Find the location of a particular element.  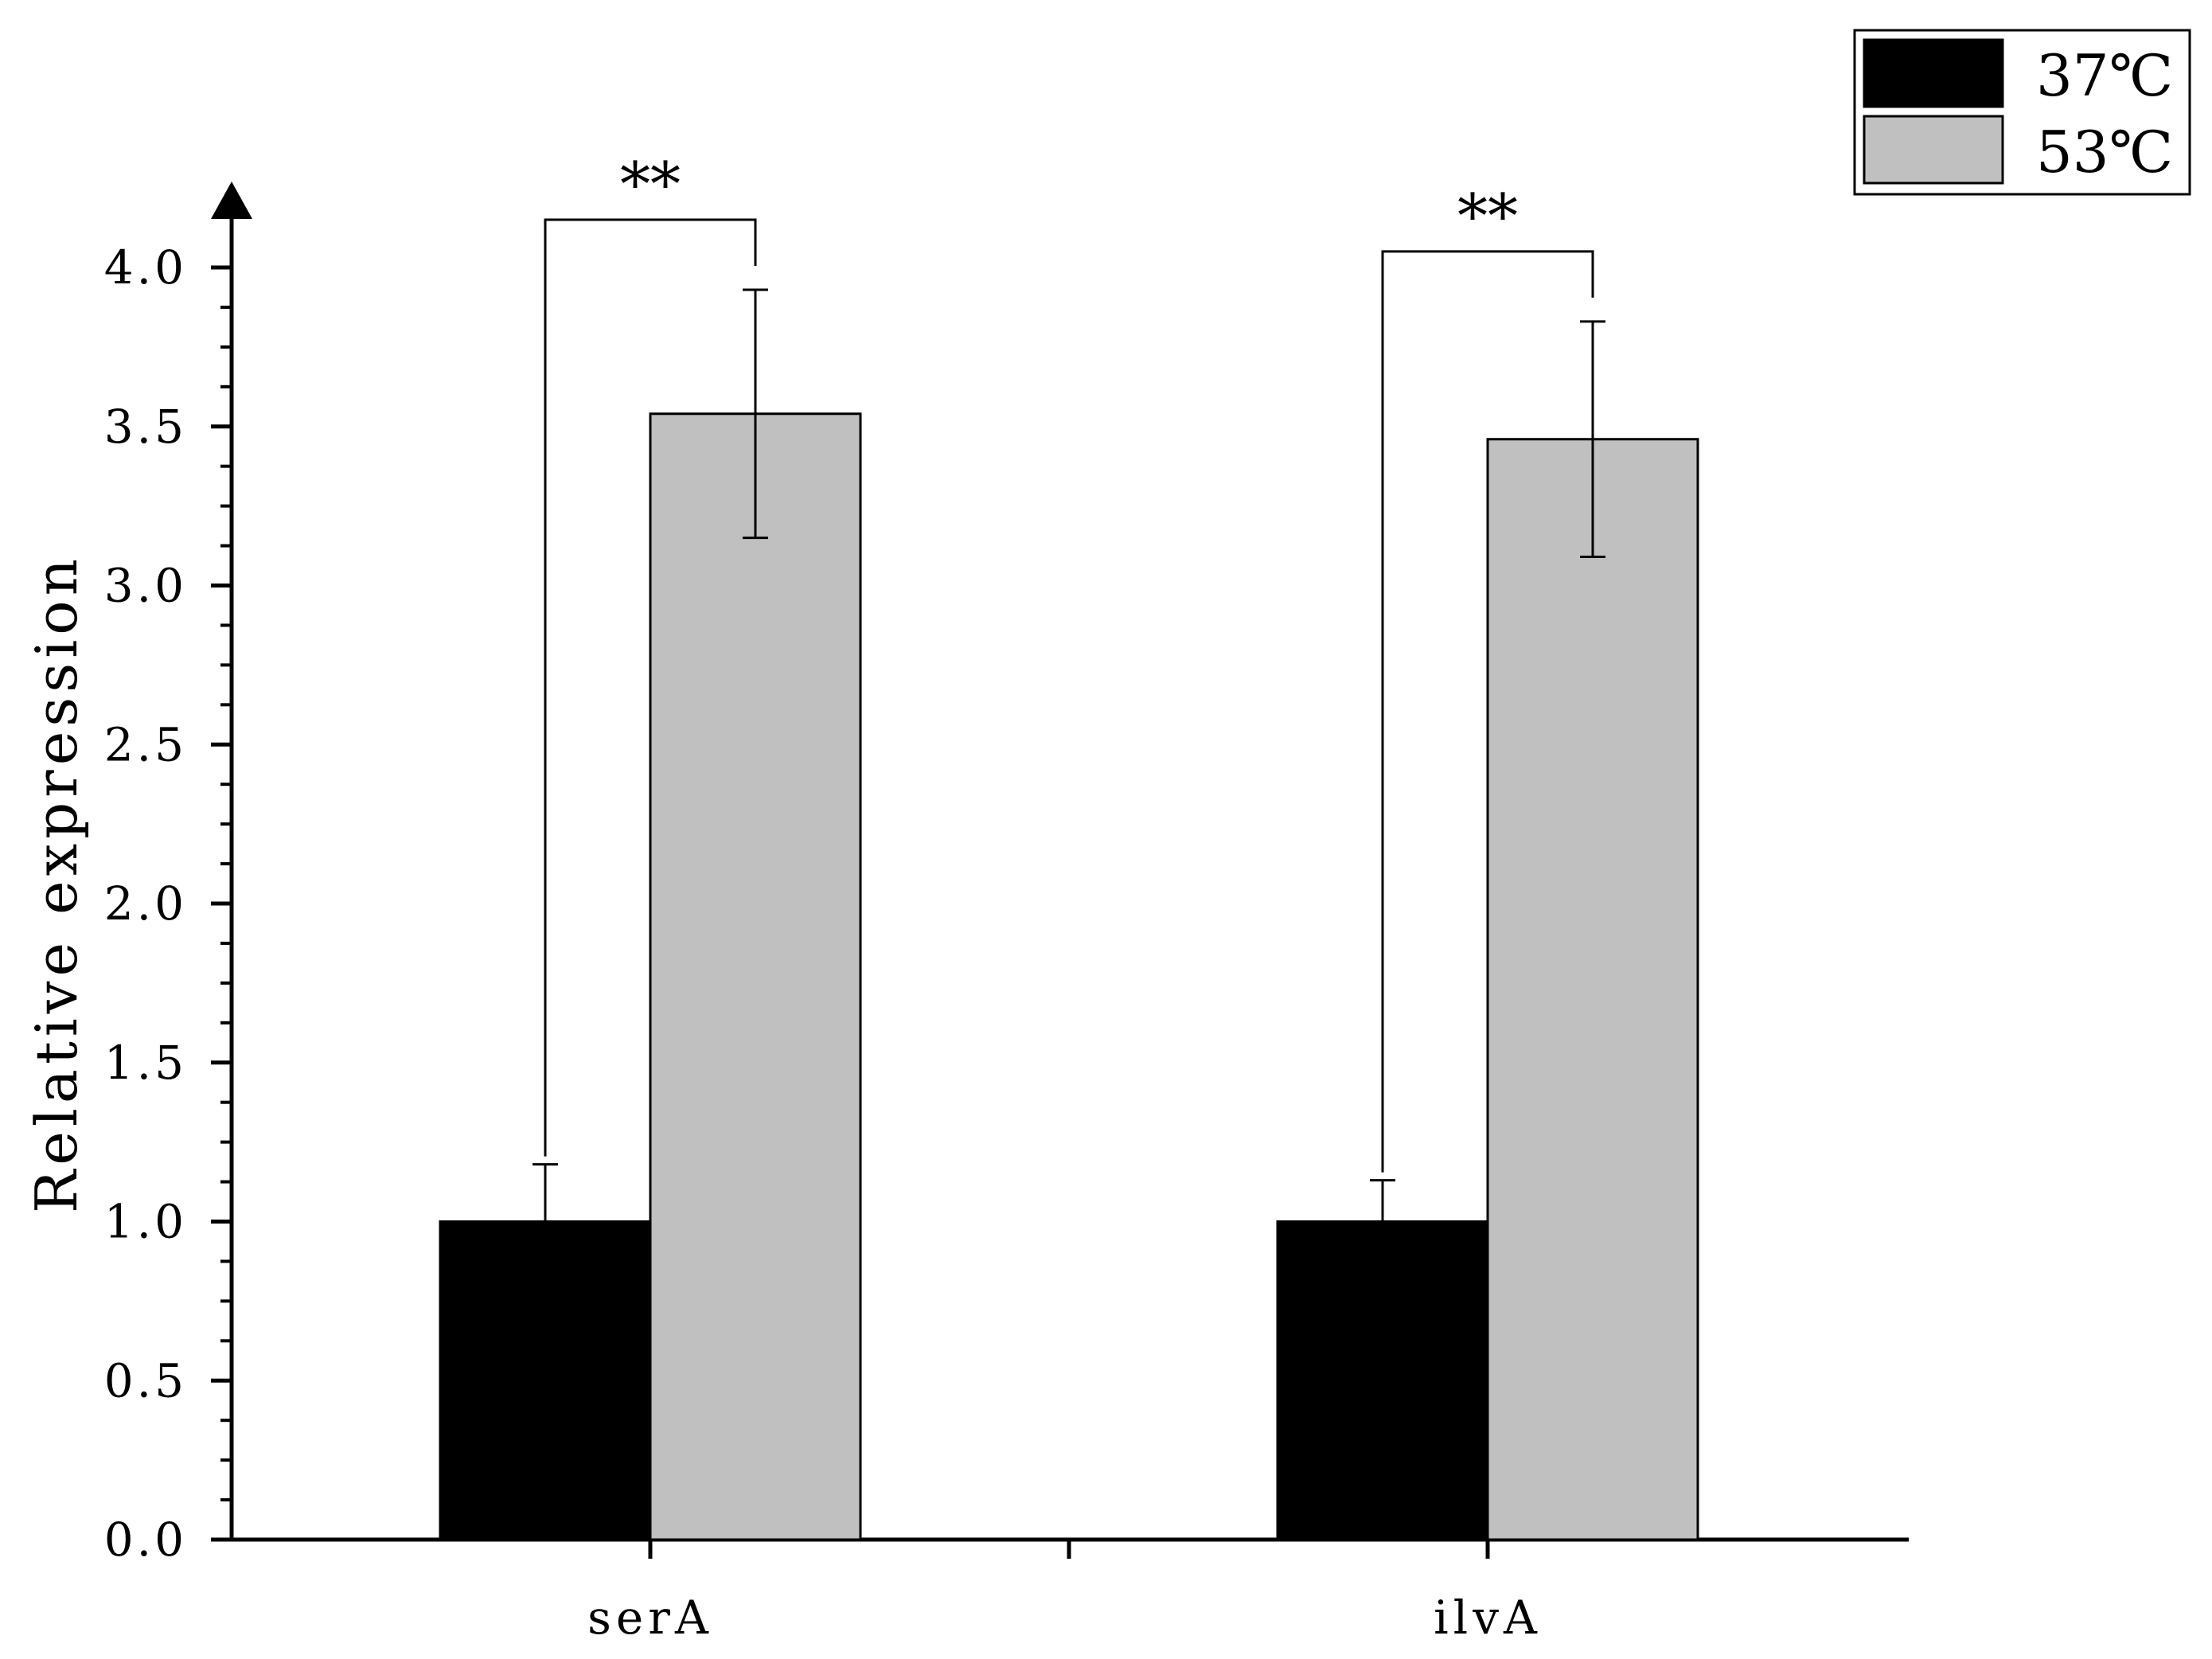

y-tick-label: 2.0 is located at coordinates (145, 903).